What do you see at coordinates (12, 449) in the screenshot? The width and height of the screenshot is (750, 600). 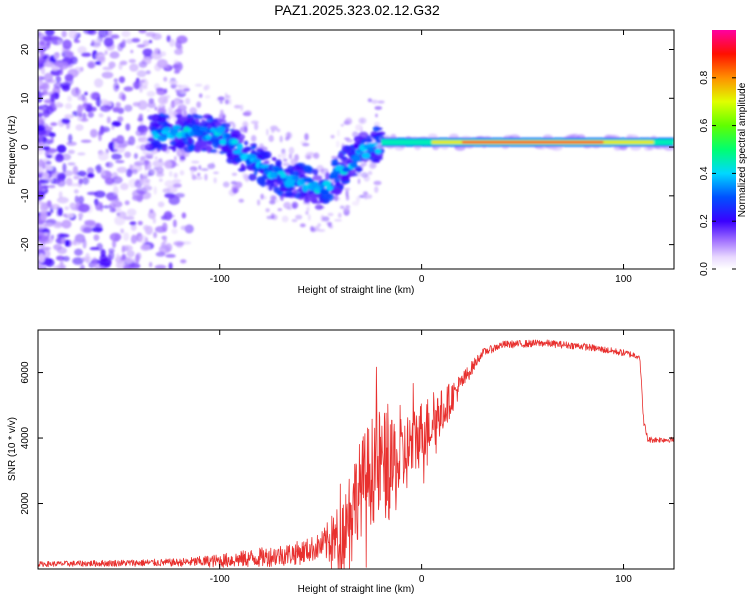 I see `snr-ylabel: SNR (10 * v/v)` at bounding box center [12, 449].